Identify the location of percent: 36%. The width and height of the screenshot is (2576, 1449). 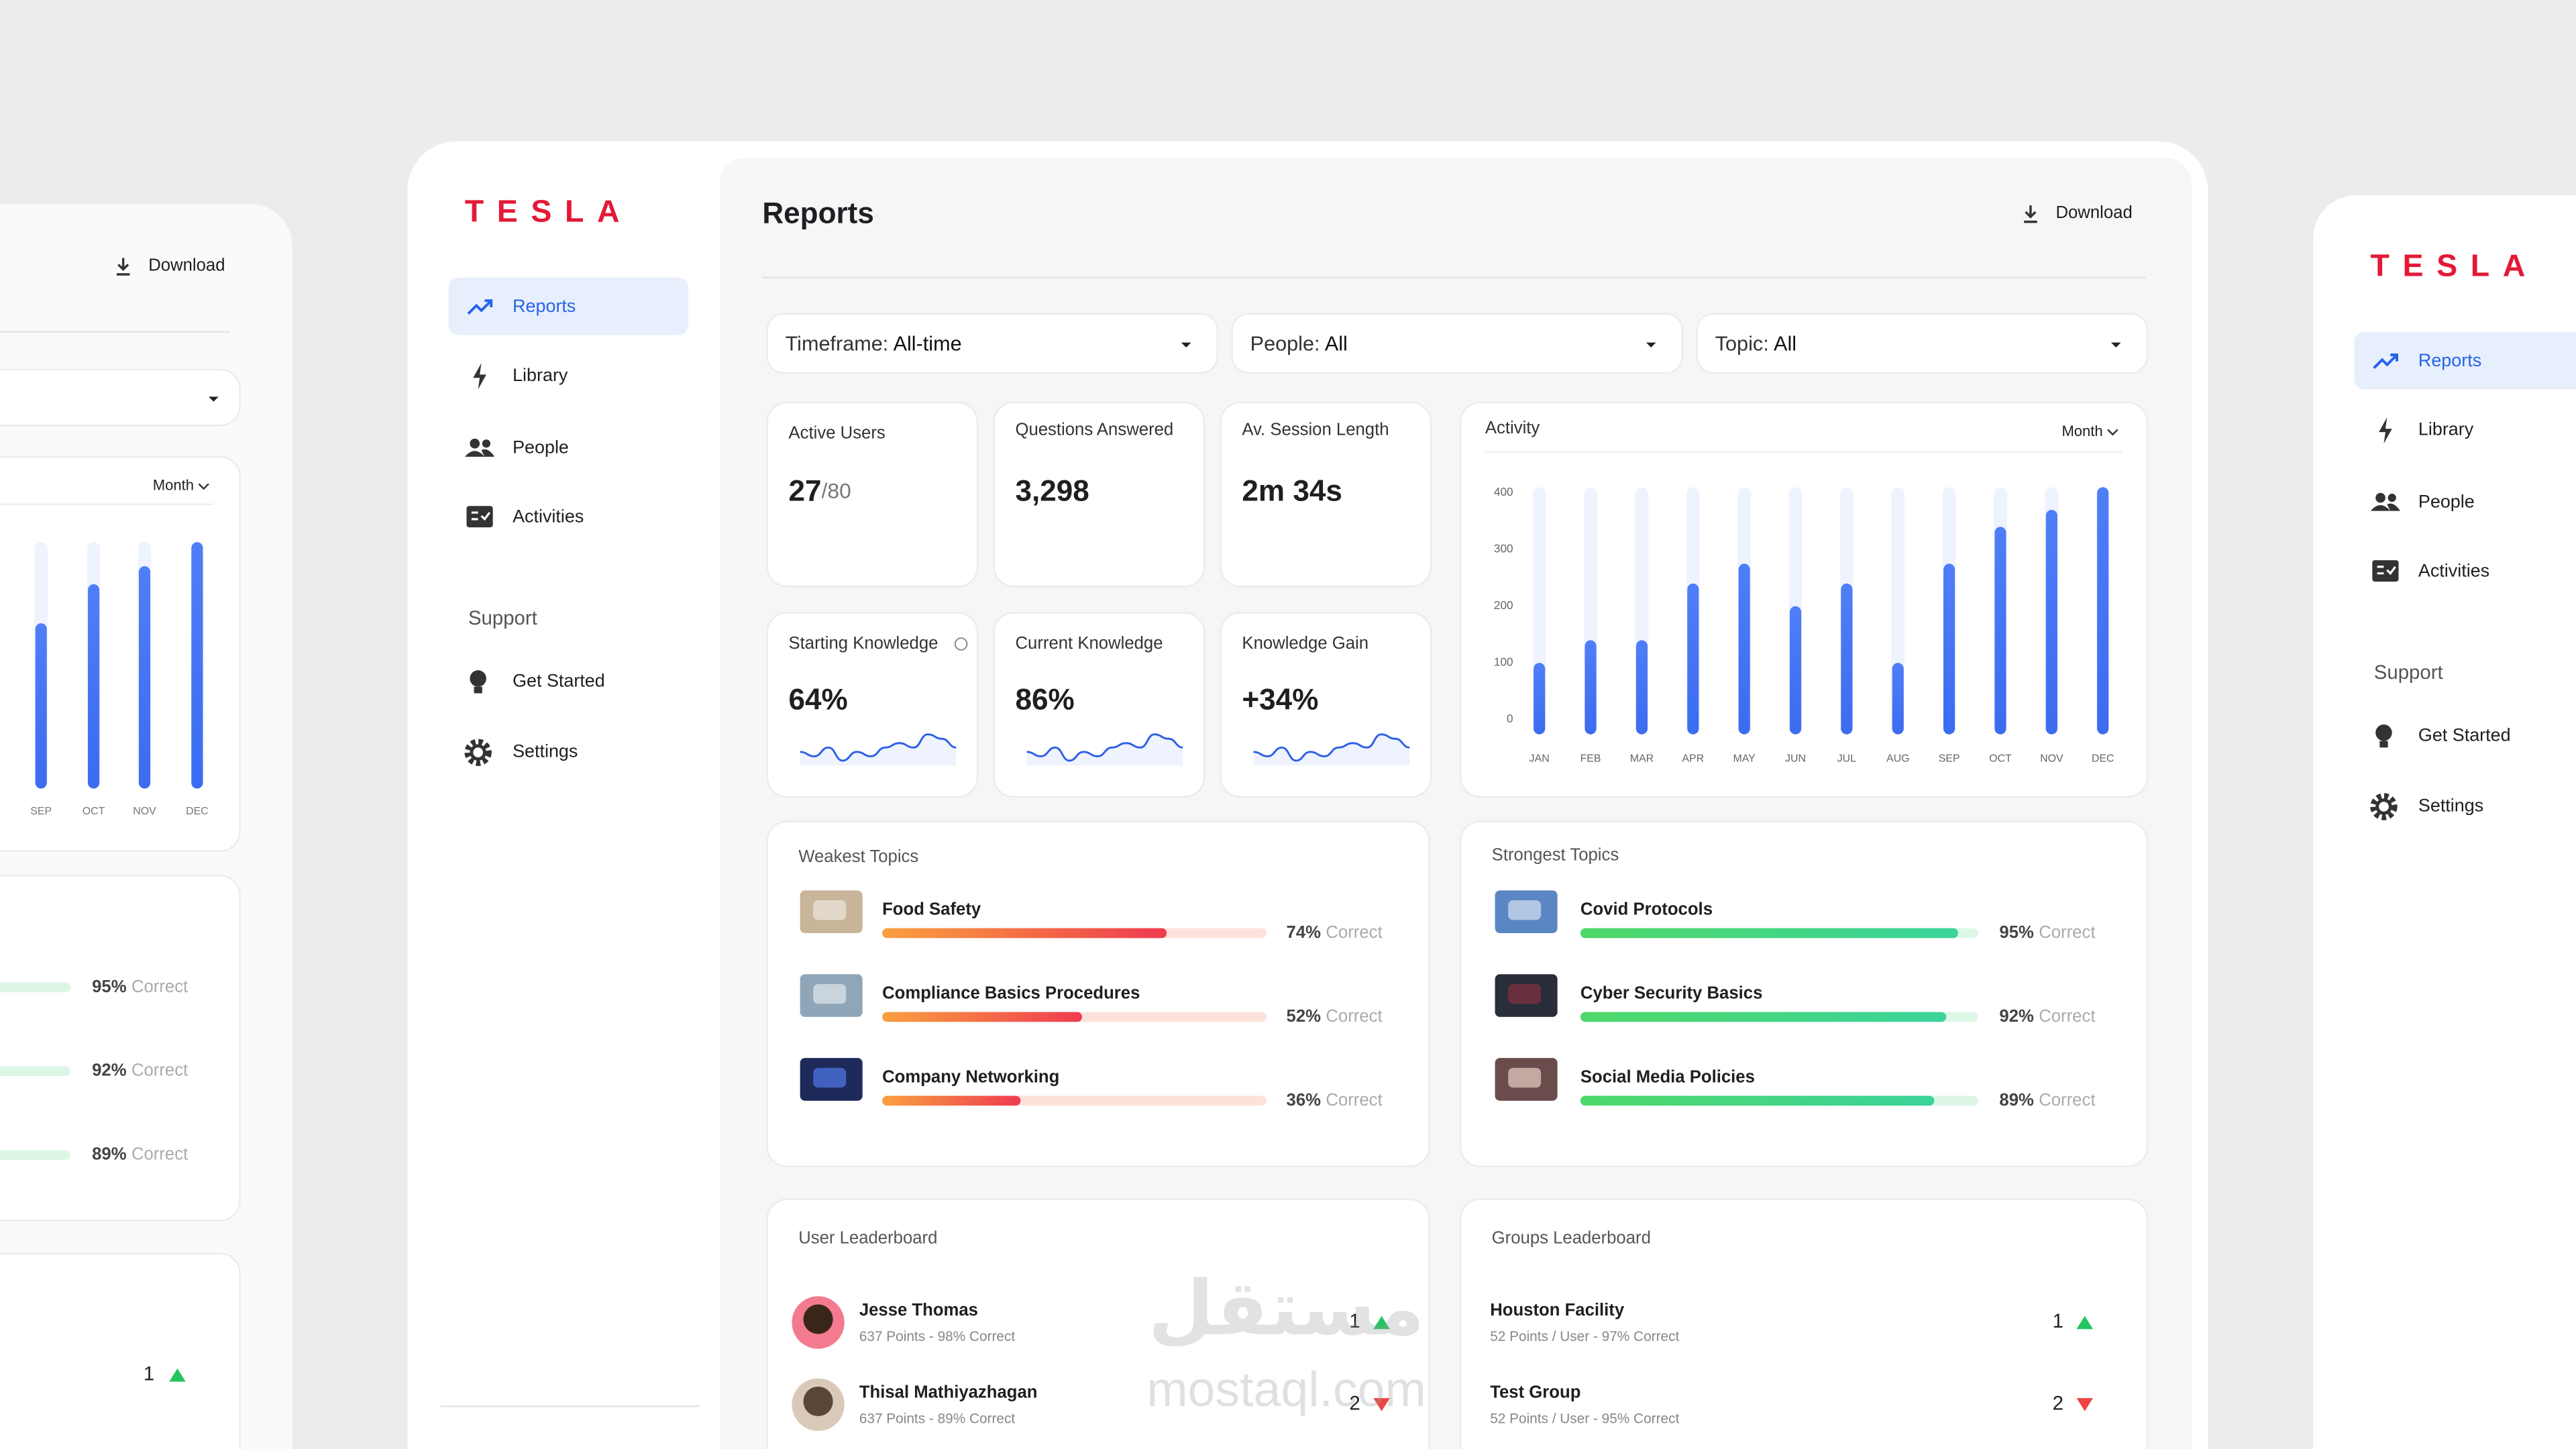
(1304, 1100).